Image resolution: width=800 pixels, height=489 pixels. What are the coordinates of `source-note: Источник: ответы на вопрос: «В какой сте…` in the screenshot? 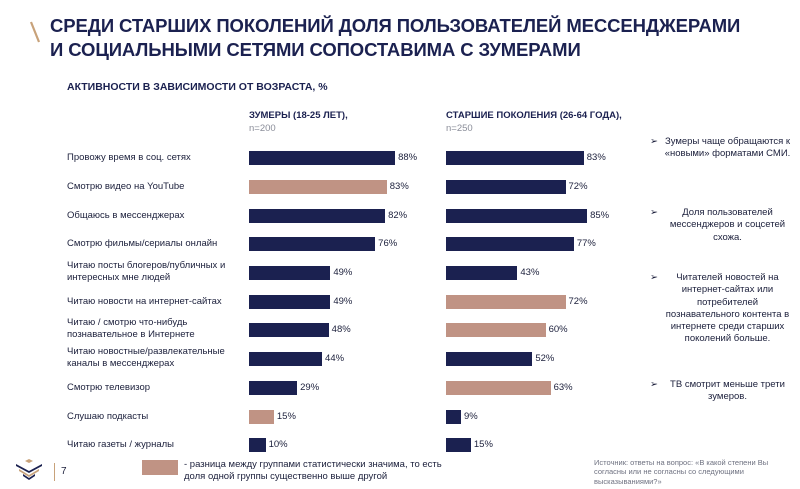 It's located at (681, 472).